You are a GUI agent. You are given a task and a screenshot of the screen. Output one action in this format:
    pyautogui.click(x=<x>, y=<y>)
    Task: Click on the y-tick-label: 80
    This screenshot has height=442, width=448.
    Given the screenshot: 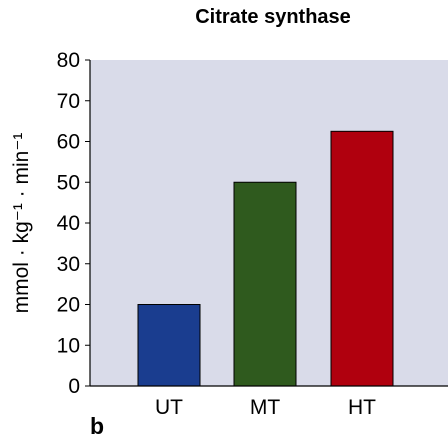 What is the action you would take?
    pyautogui.click(x=68, y=60)
    